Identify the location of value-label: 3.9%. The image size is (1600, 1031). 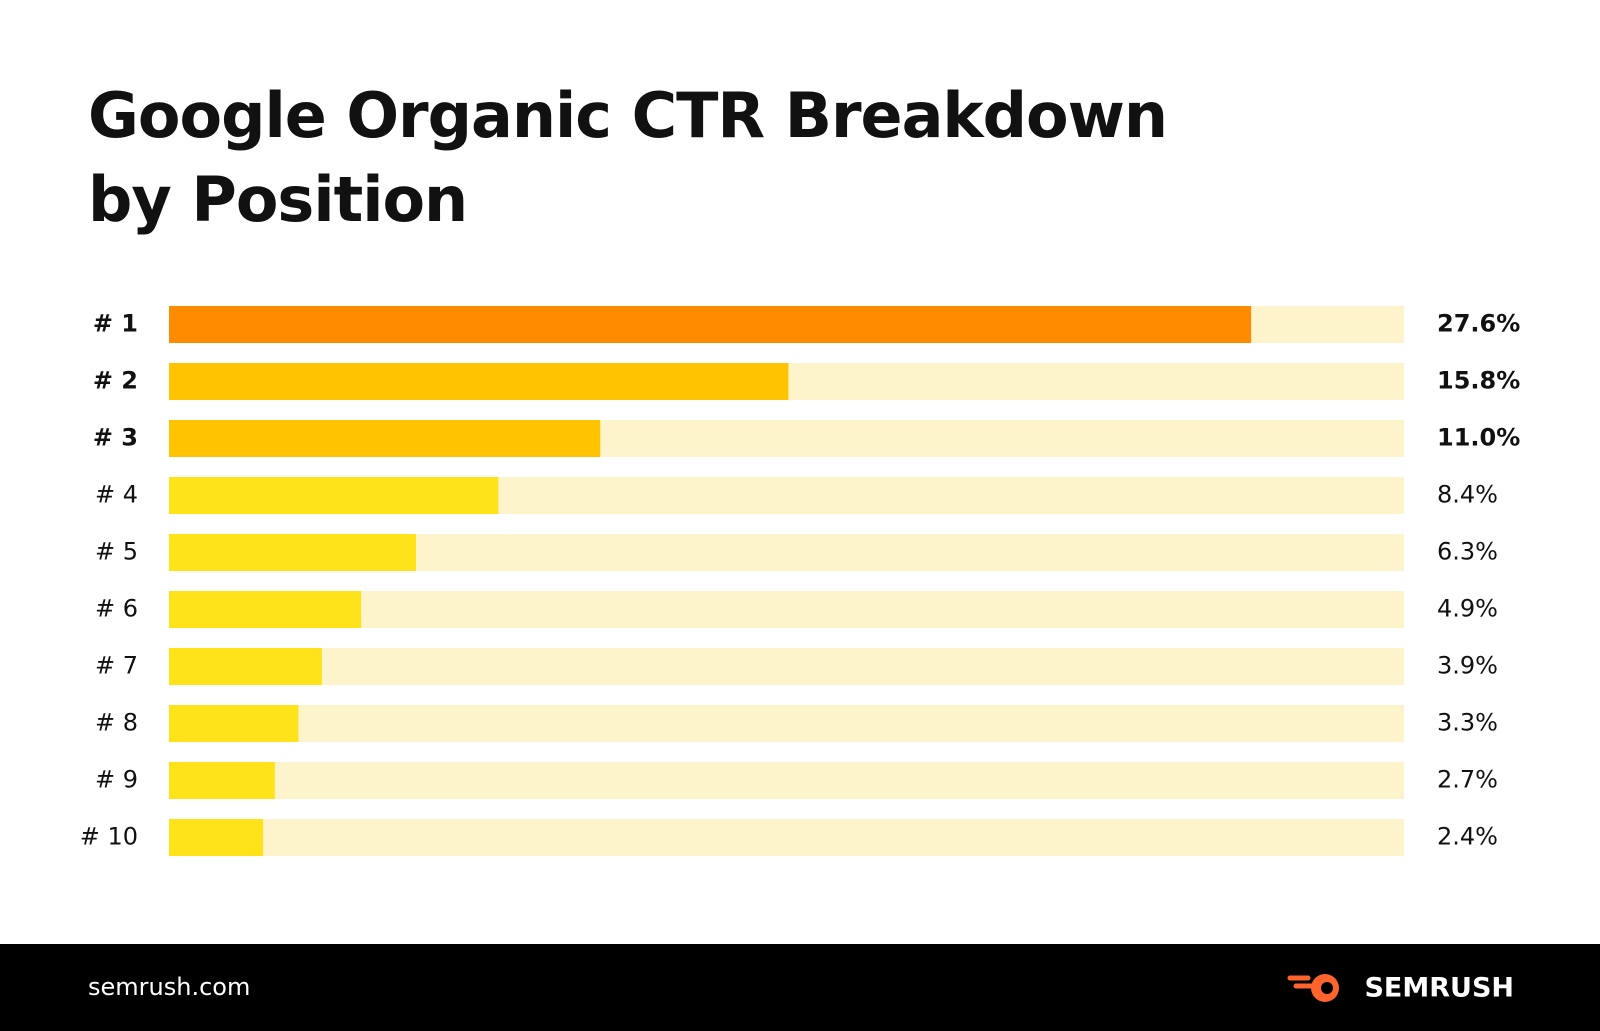
(1467, 666).